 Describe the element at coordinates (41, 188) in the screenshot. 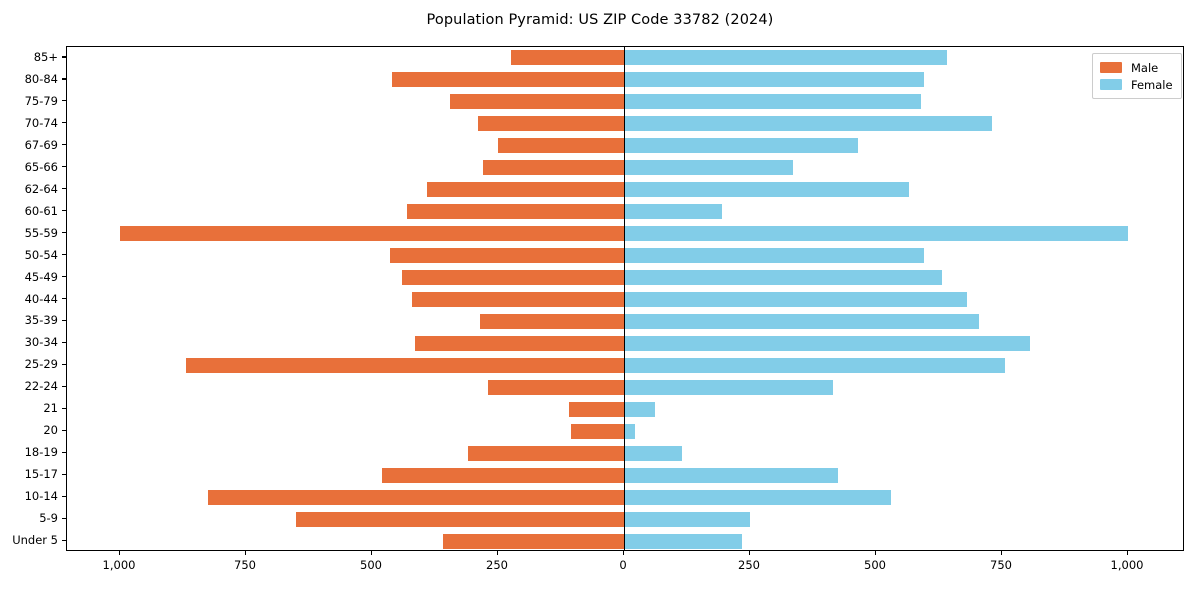

I see `y-tick-label-62-64: 62-64` at that location.